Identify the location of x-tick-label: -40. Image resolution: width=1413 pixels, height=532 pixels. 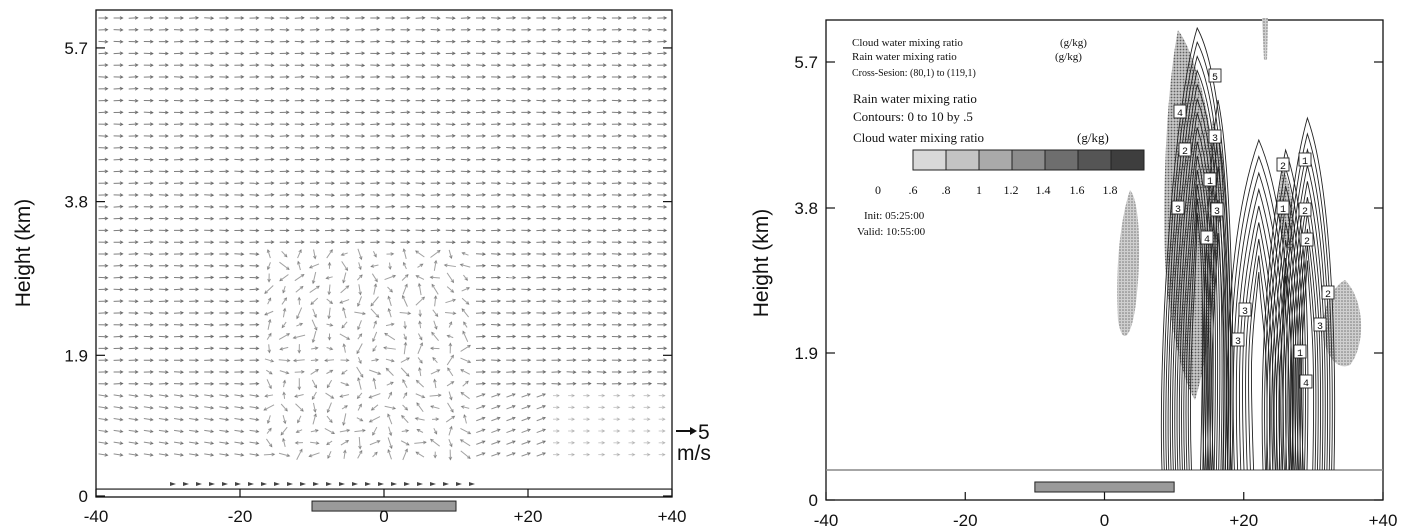
(96, 516).